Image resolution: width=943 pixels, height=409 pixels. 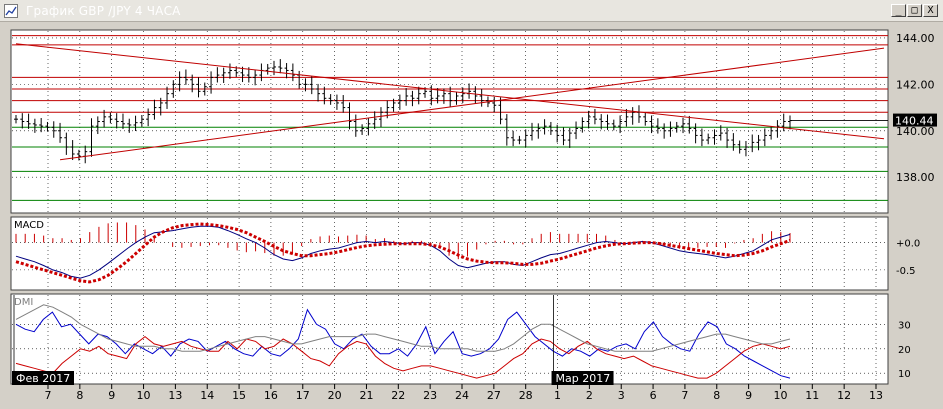 I want to click on dmi-axis-tick-label: 30, so click(x=904, y=325).